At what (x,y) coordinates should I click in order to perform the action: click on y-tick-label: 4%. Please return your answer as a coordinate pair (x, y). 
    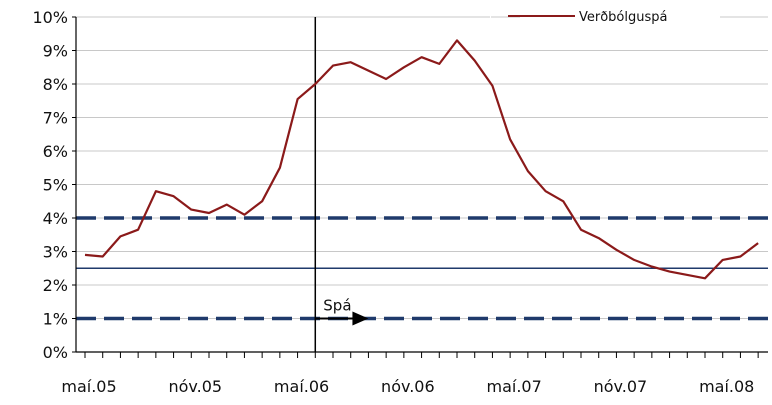
    Looking at the image, I should click on (55, 218).